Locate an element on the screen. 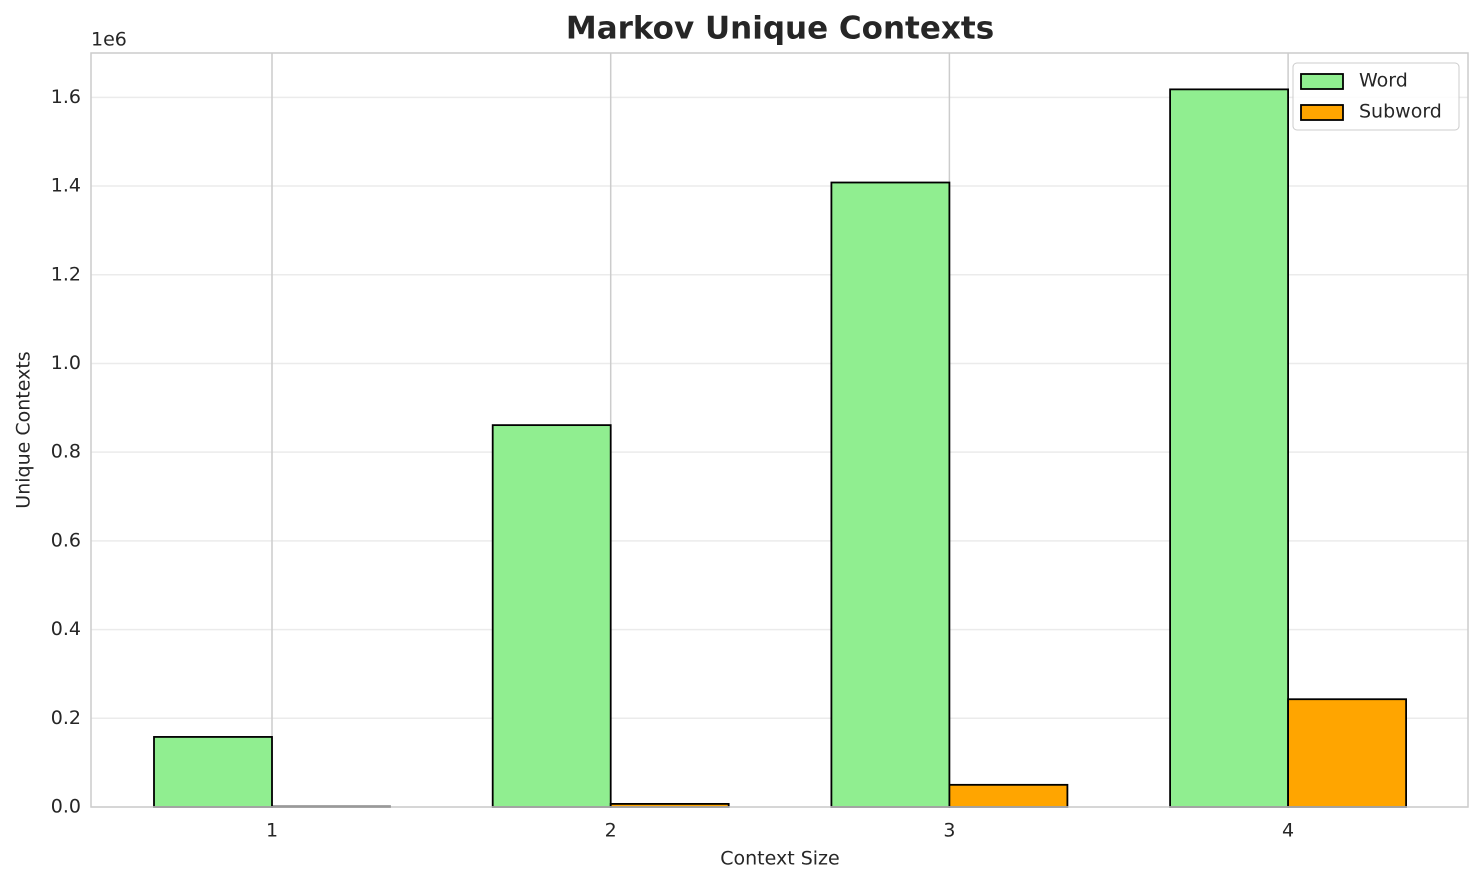 This screenshot has height=885, width=1484. y-axis-label: Unique Contexts is located at coordinates (24, 429).